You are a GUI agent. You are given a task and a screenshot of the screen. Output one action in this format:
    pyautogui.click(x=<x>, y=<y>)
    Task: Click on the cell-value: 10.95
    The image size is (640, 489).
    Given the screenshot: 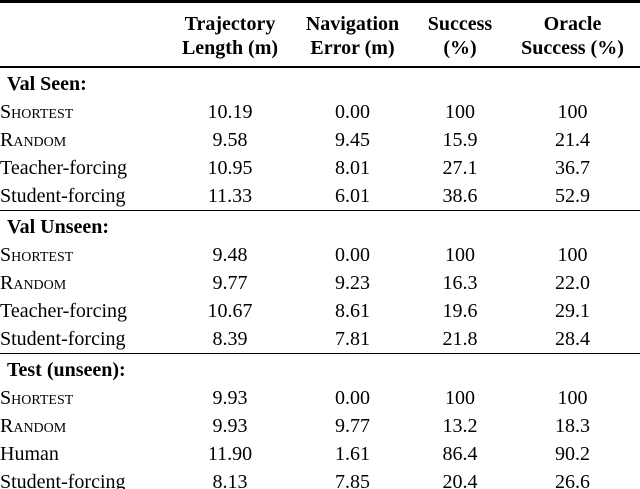 What is the action you would take?
    pyautogui.click(x=230, y=168)
    